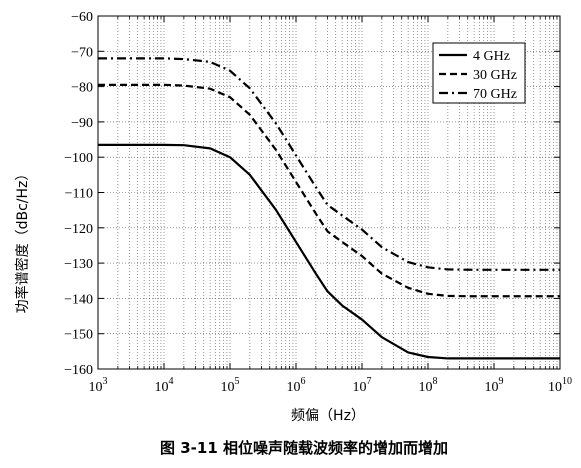  Describe the element at coordinates (78, 264) in the screenshot. I see `y-tick-label: −130` at that location.